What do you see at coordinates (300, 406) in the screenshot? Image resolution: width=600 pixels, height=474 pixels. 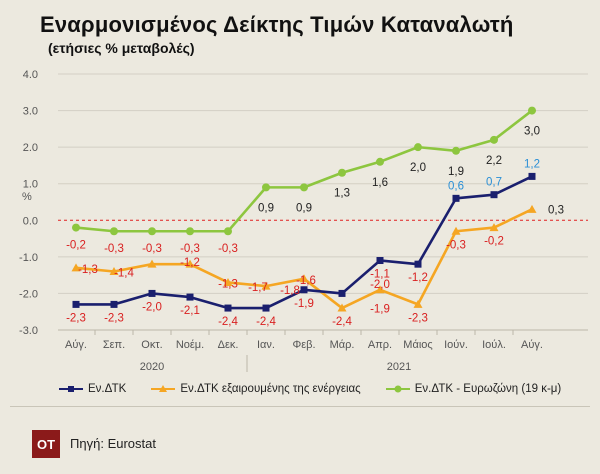 I see `footer-divider` at bounding box center [300, 406].